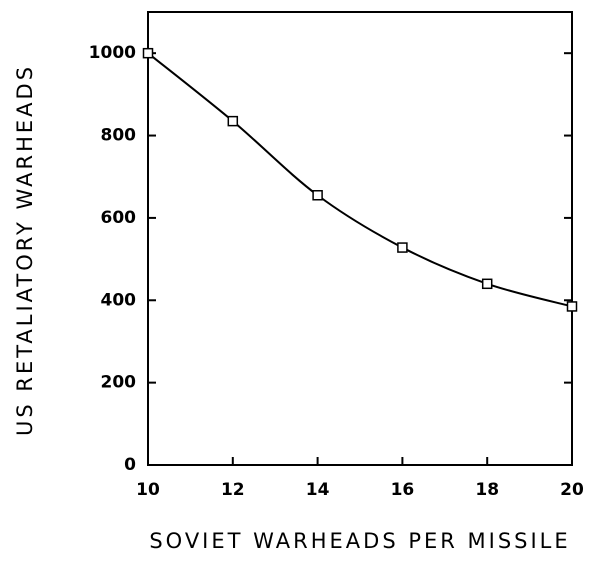 The height and width of the screenshot is (563, 597). What do you see at coordinates (487, 490) in the screenshot?
I see `x-tick-label: 18` at bounding box center [487, 490].